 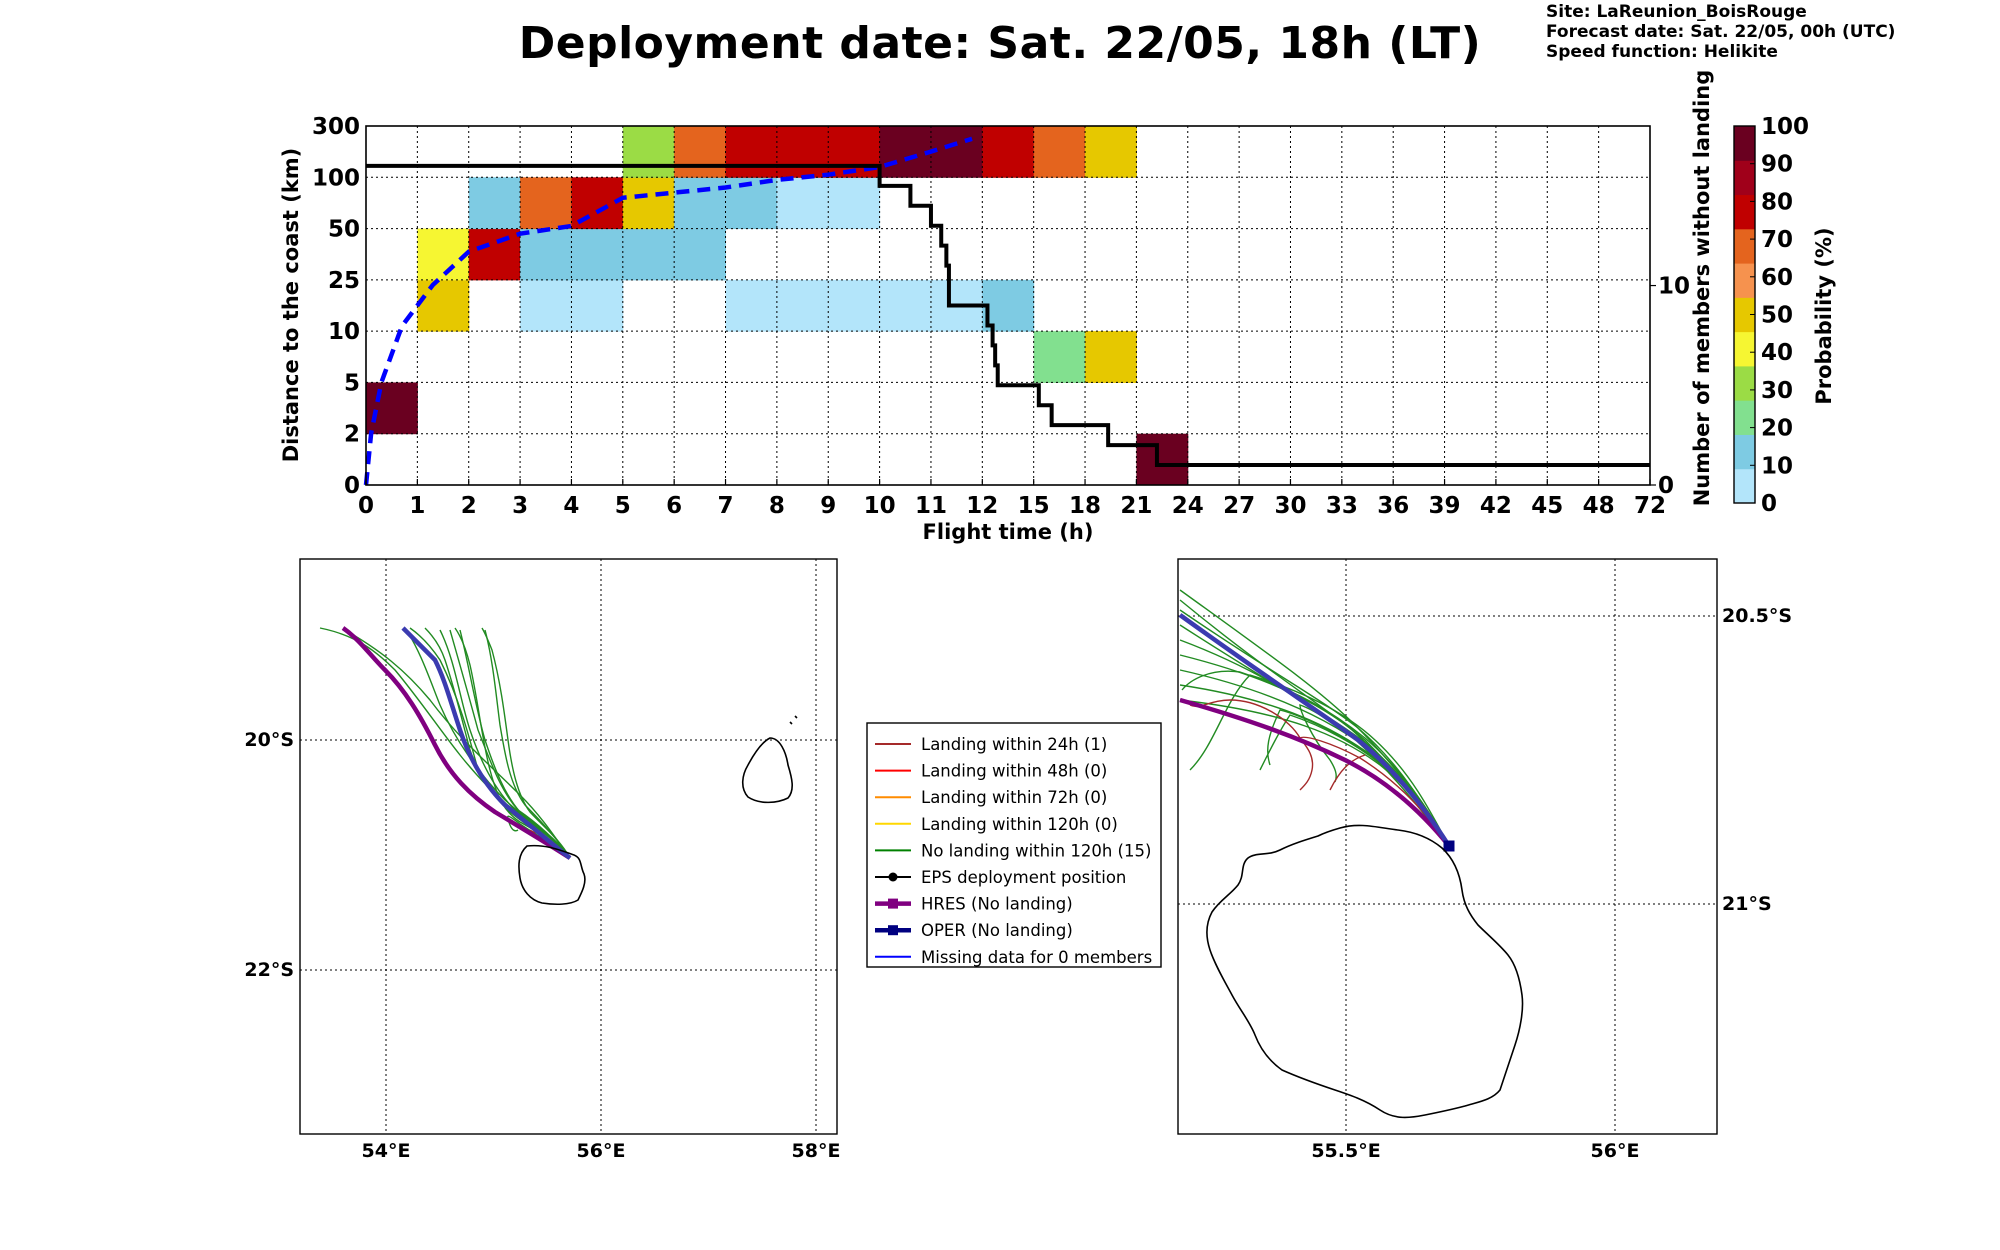 What do you see at coordinates (344, 332) in the screenshot?
I see `y-tick-label: 10` at bounding box center [344, 332].